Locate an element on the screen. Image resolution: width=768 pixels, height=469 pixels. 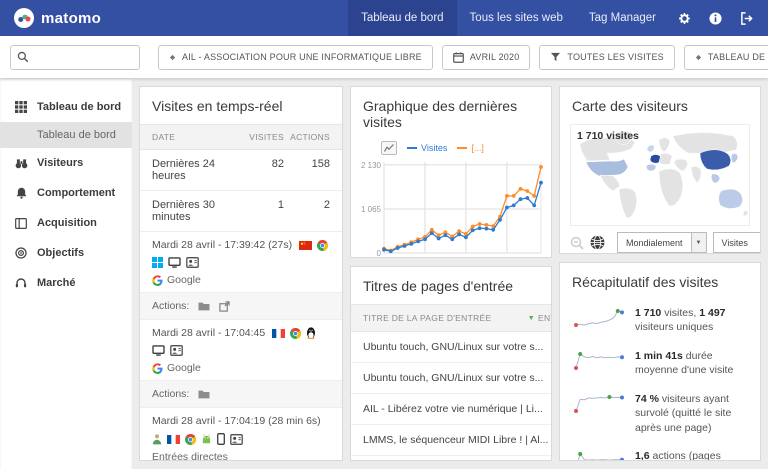
sidebar-item-tableau-de-bord: Tableau de bord is located at coordinates (66, 107).